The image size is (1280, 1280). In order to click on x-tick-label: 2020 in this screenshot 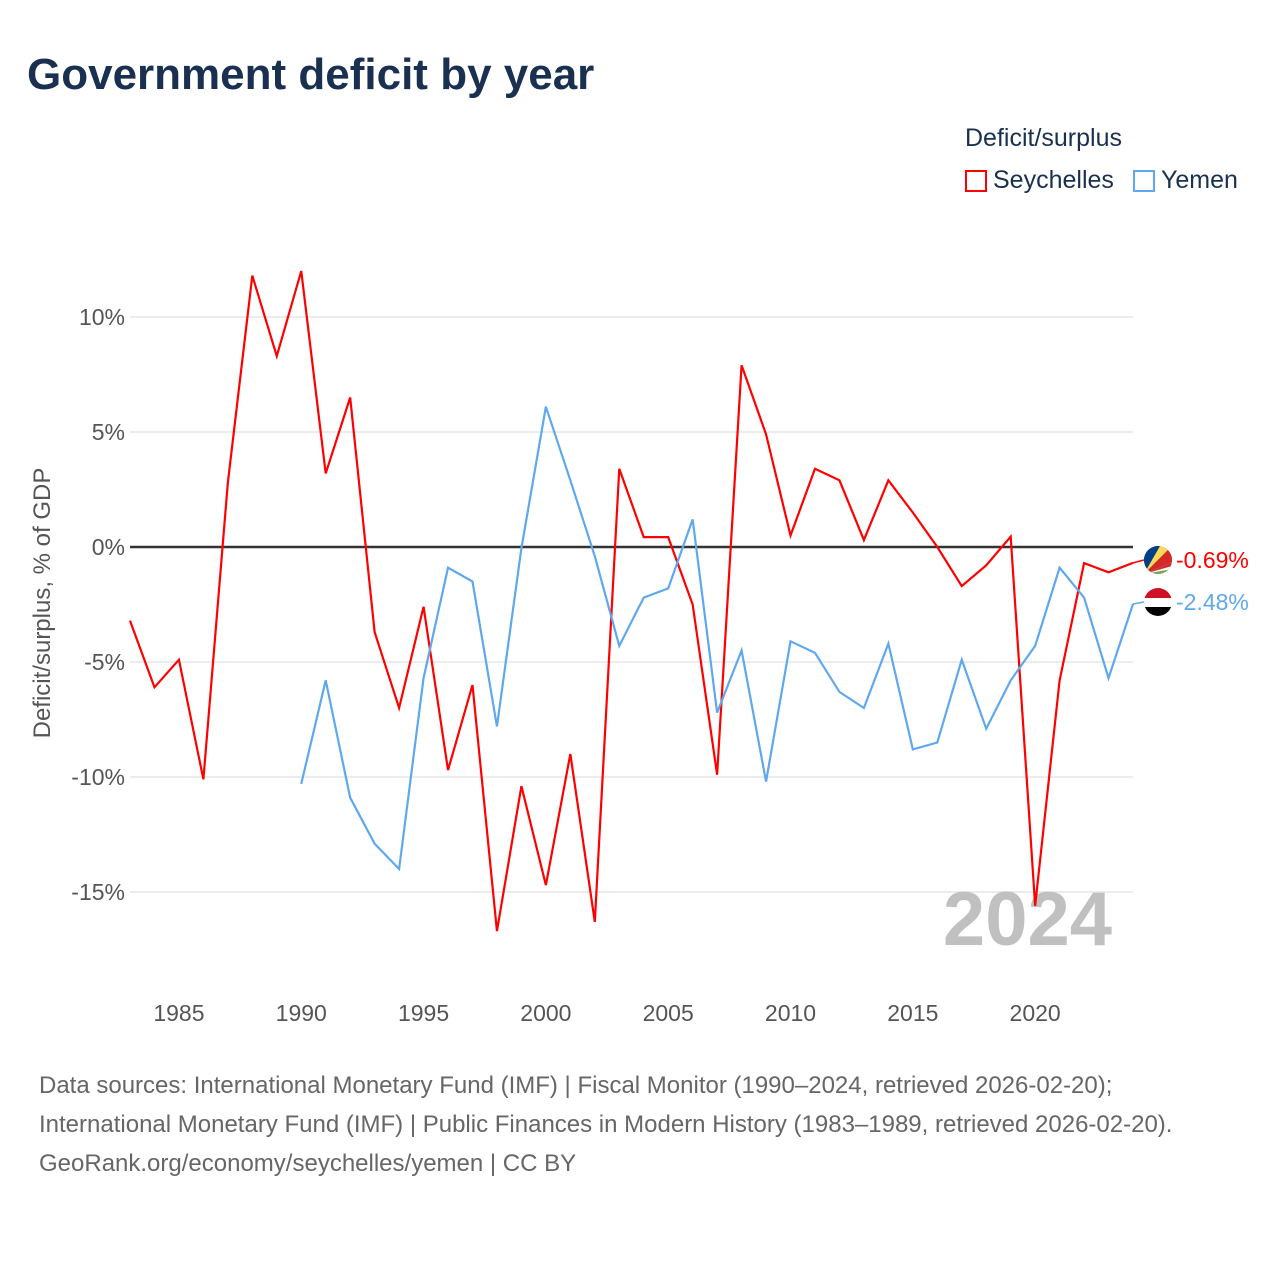, I will do `click(1035, 1013)`.